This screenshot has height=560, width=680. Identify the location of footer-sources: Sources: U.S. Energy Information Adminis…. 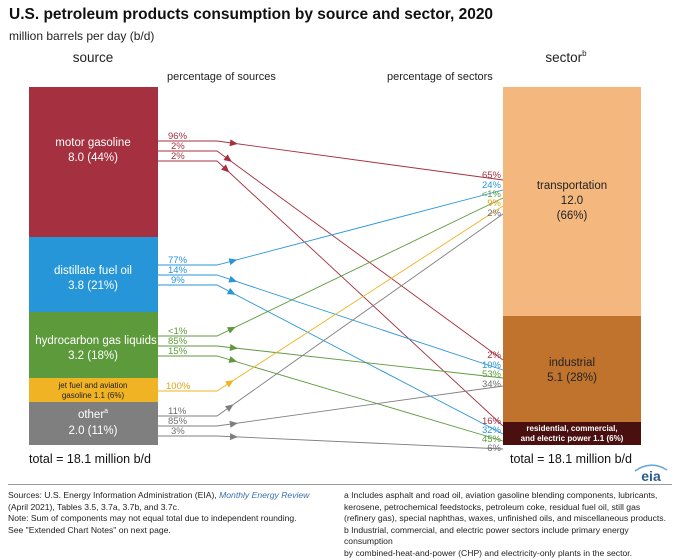
(168, 513).